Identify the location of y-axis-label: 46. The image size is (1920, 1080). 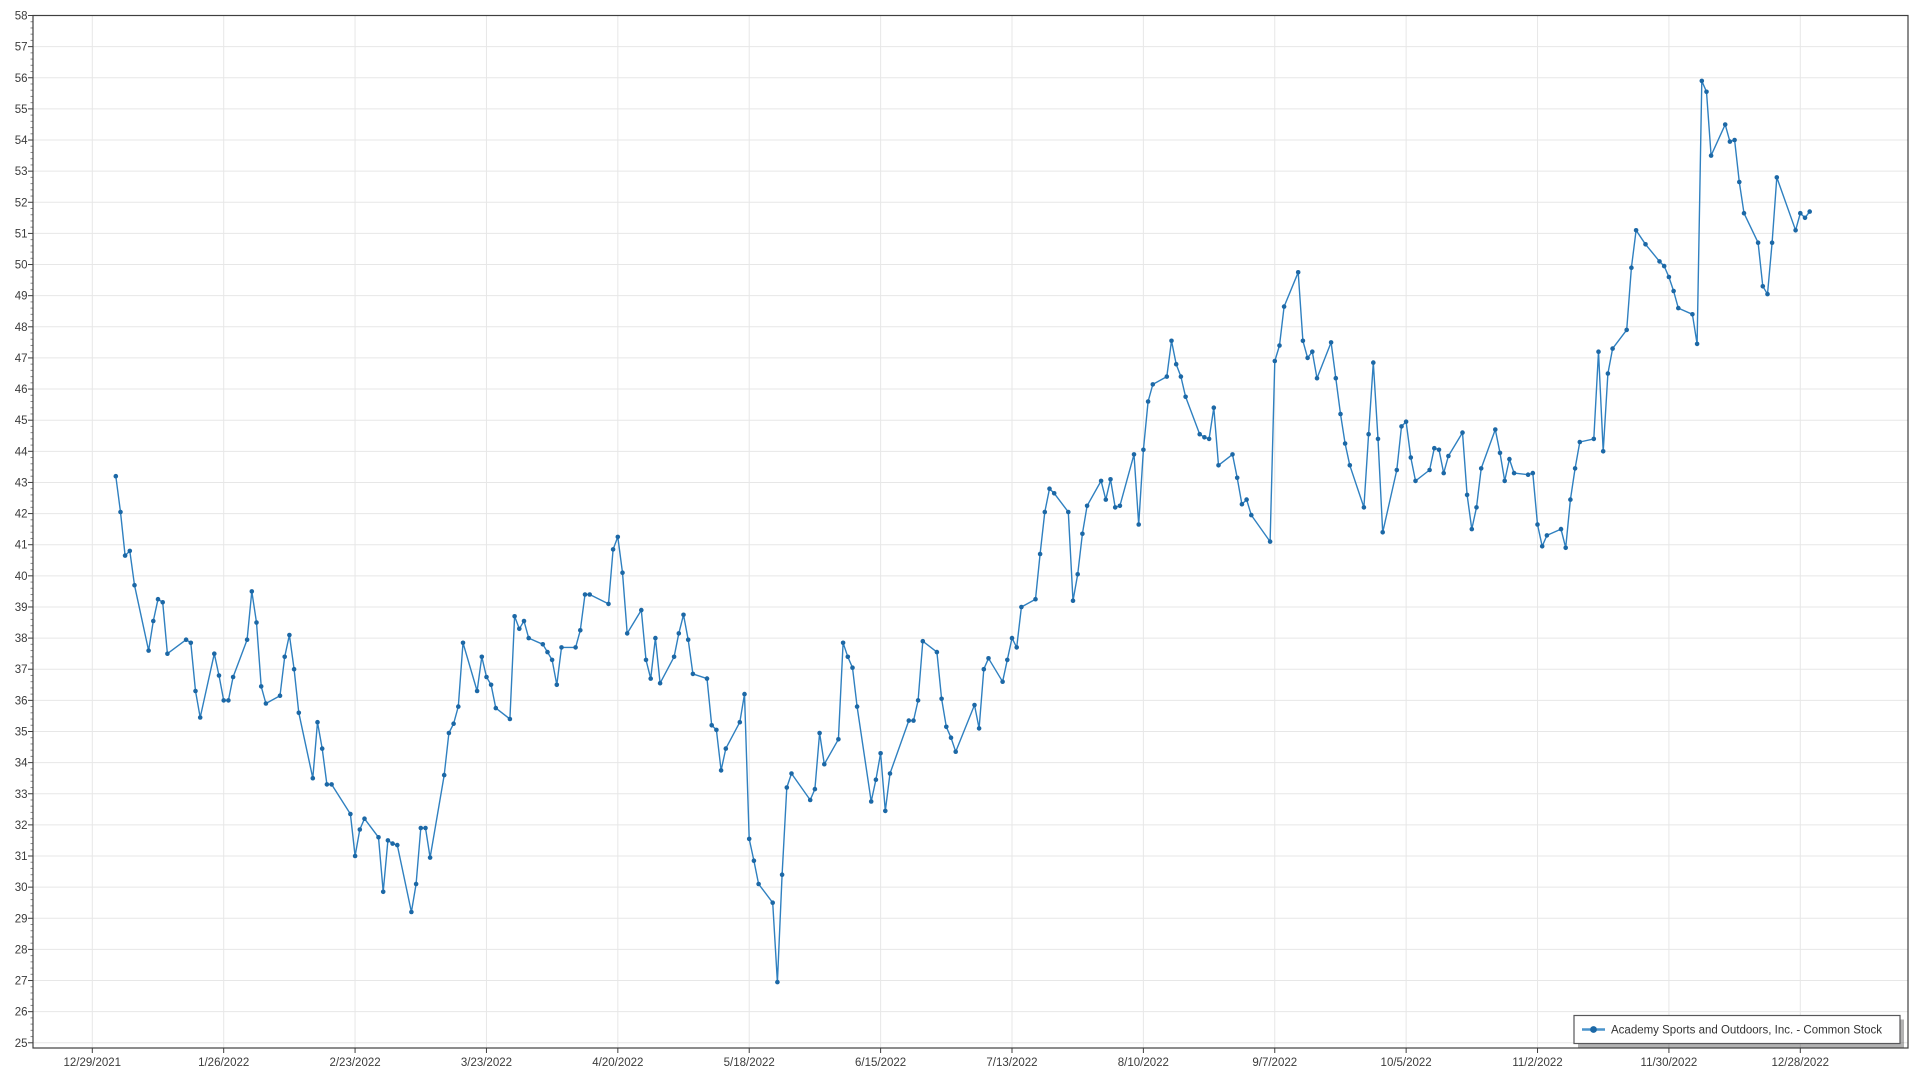
(21, 390).